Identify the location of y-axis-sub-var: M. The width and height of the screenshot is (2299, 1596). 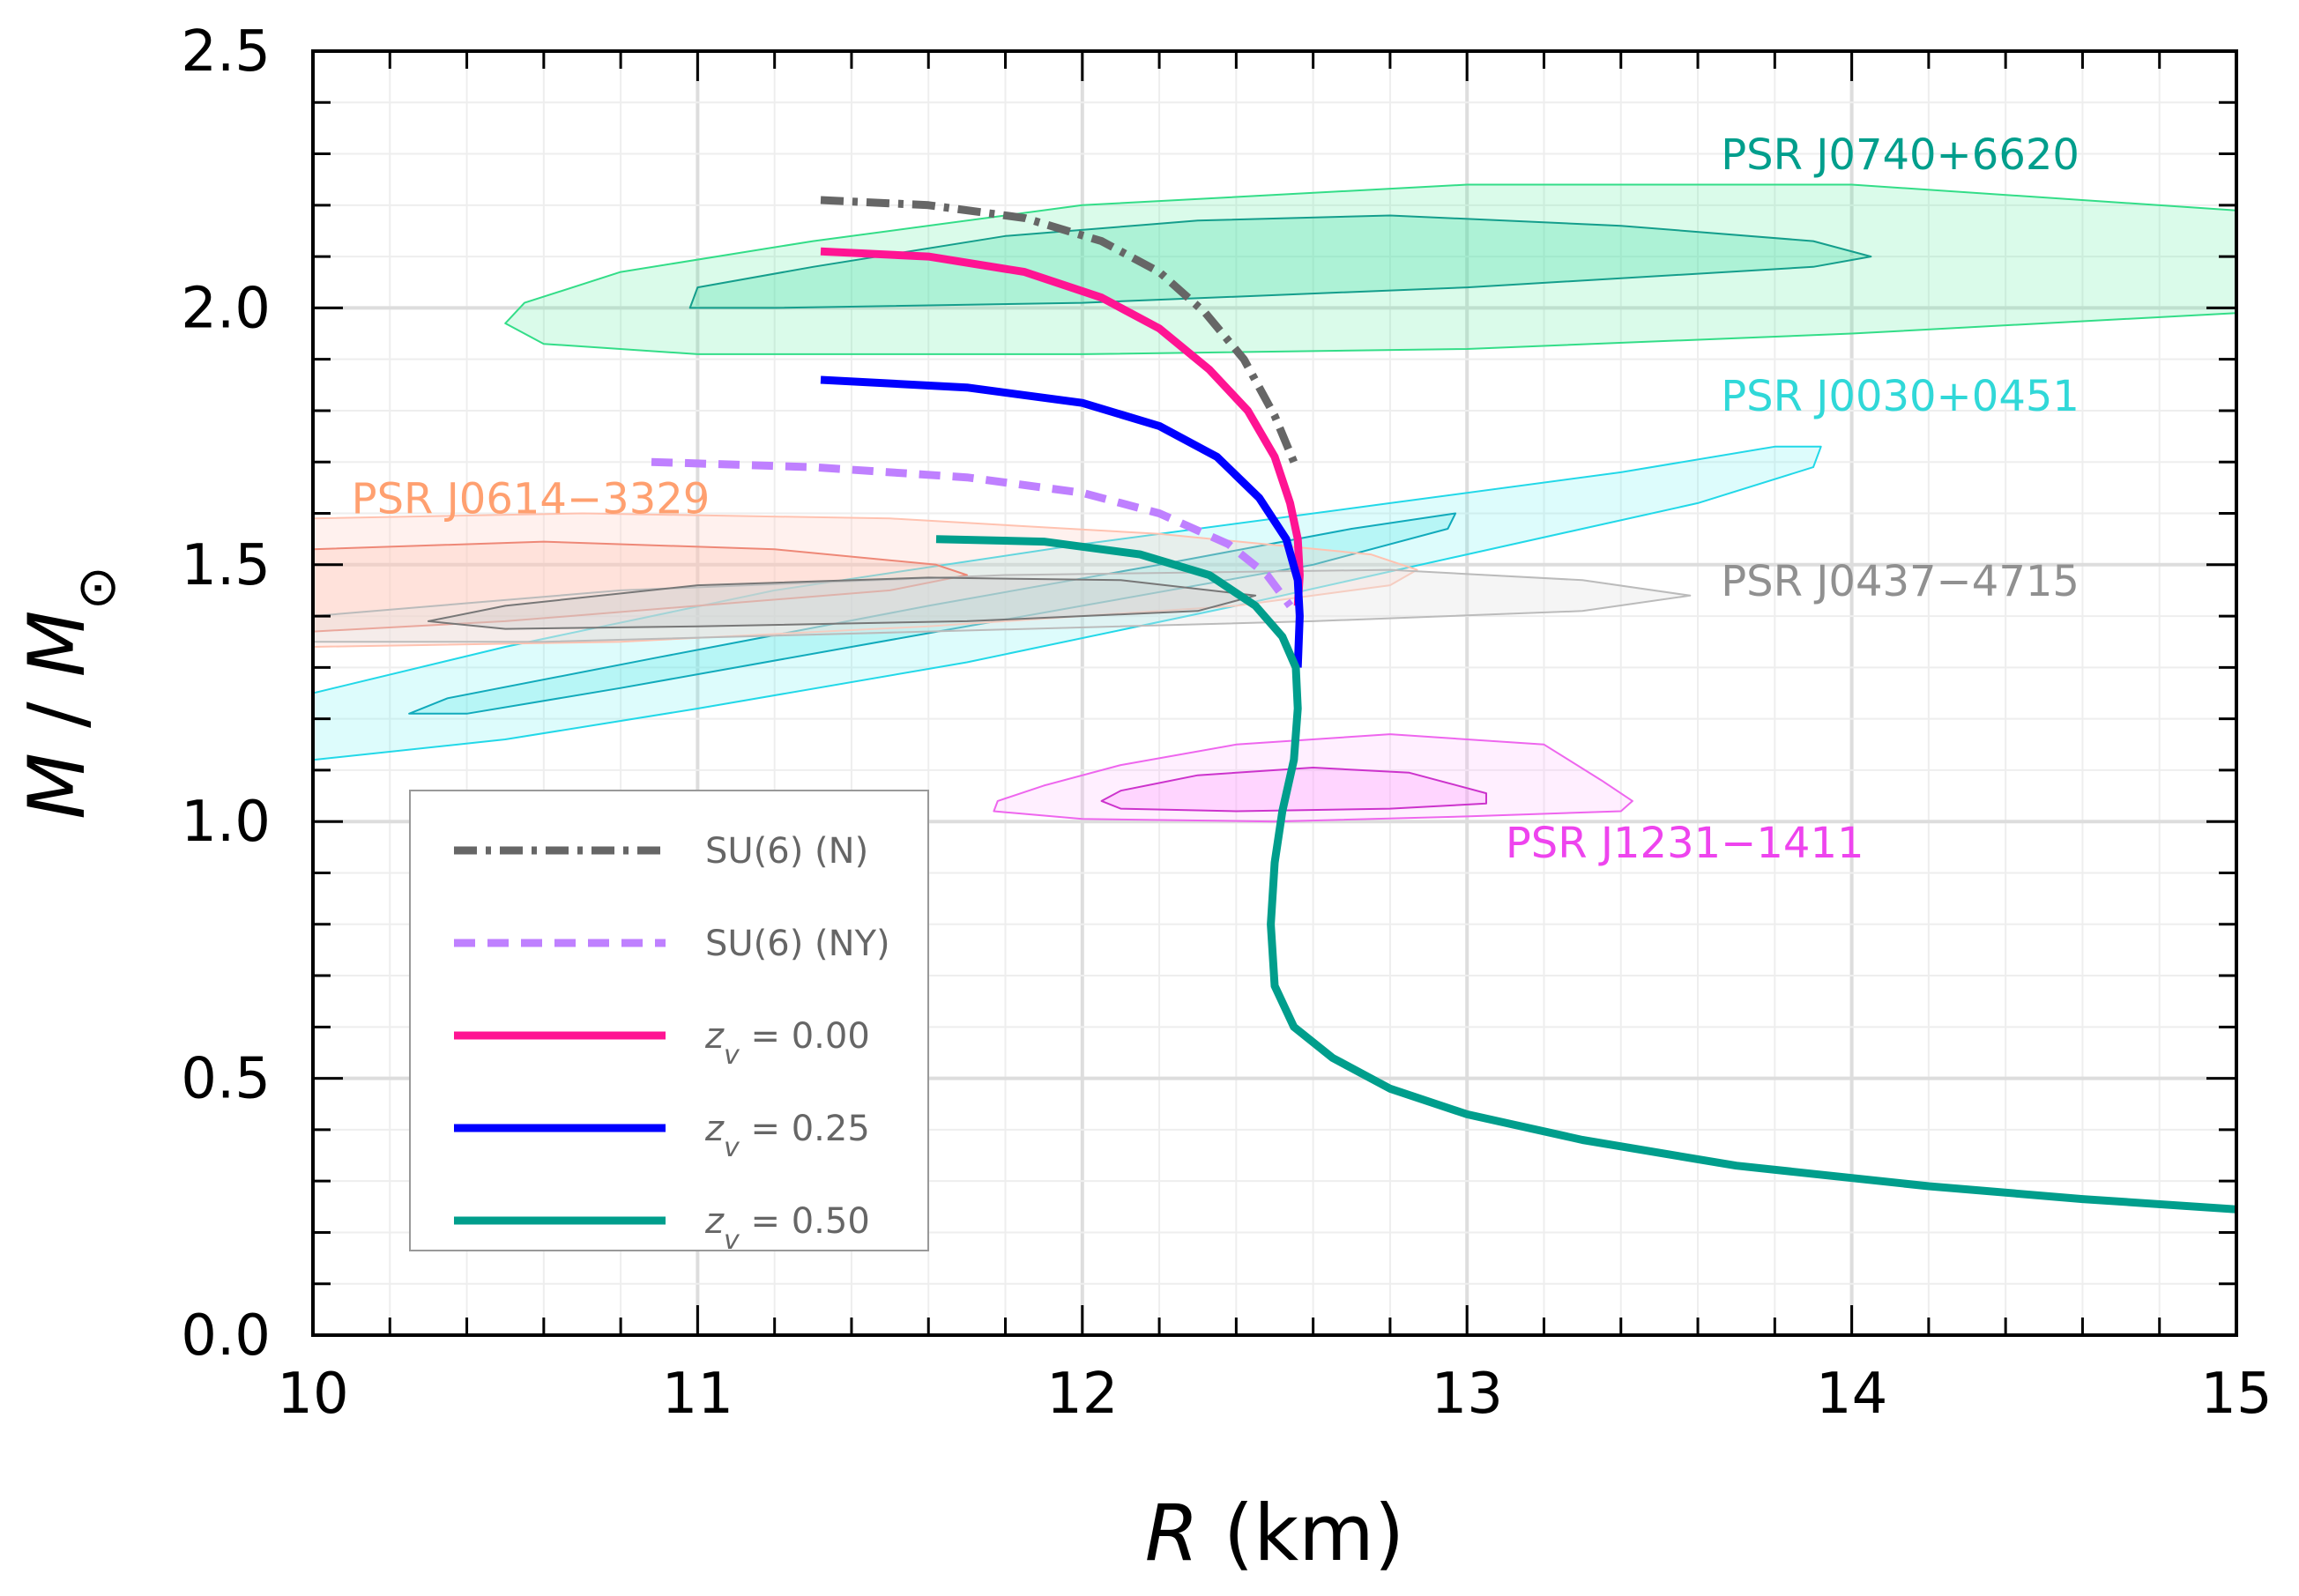
(56, 643).